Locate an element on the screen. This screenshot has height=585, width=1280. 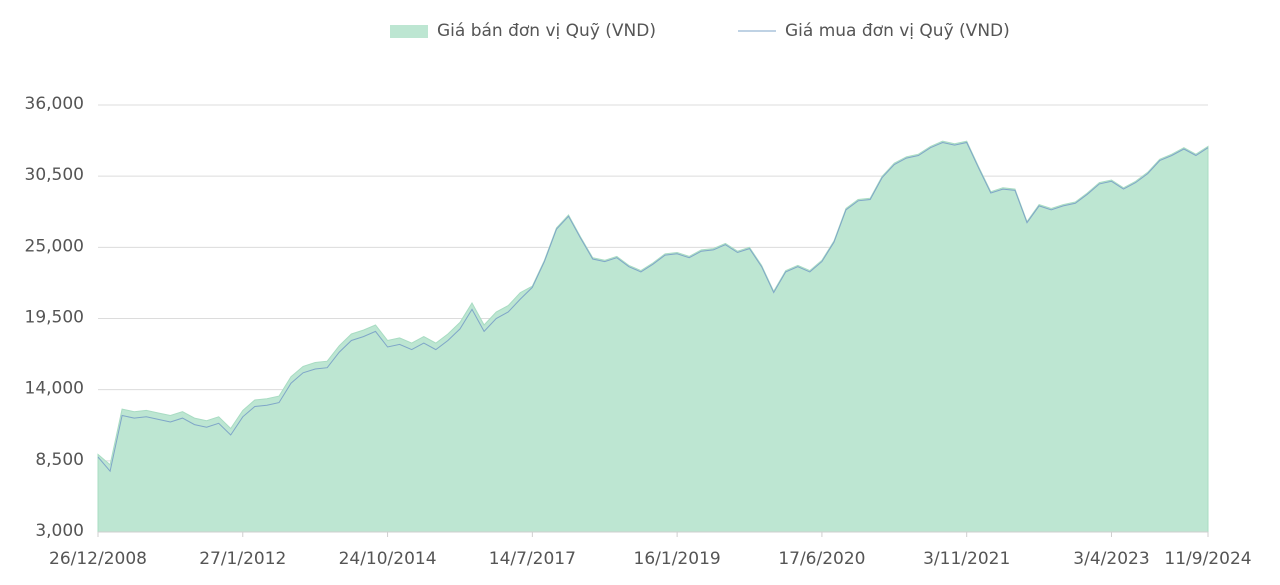
x-tick-label: 14/7/2017 is located at coordinates (532, 559).